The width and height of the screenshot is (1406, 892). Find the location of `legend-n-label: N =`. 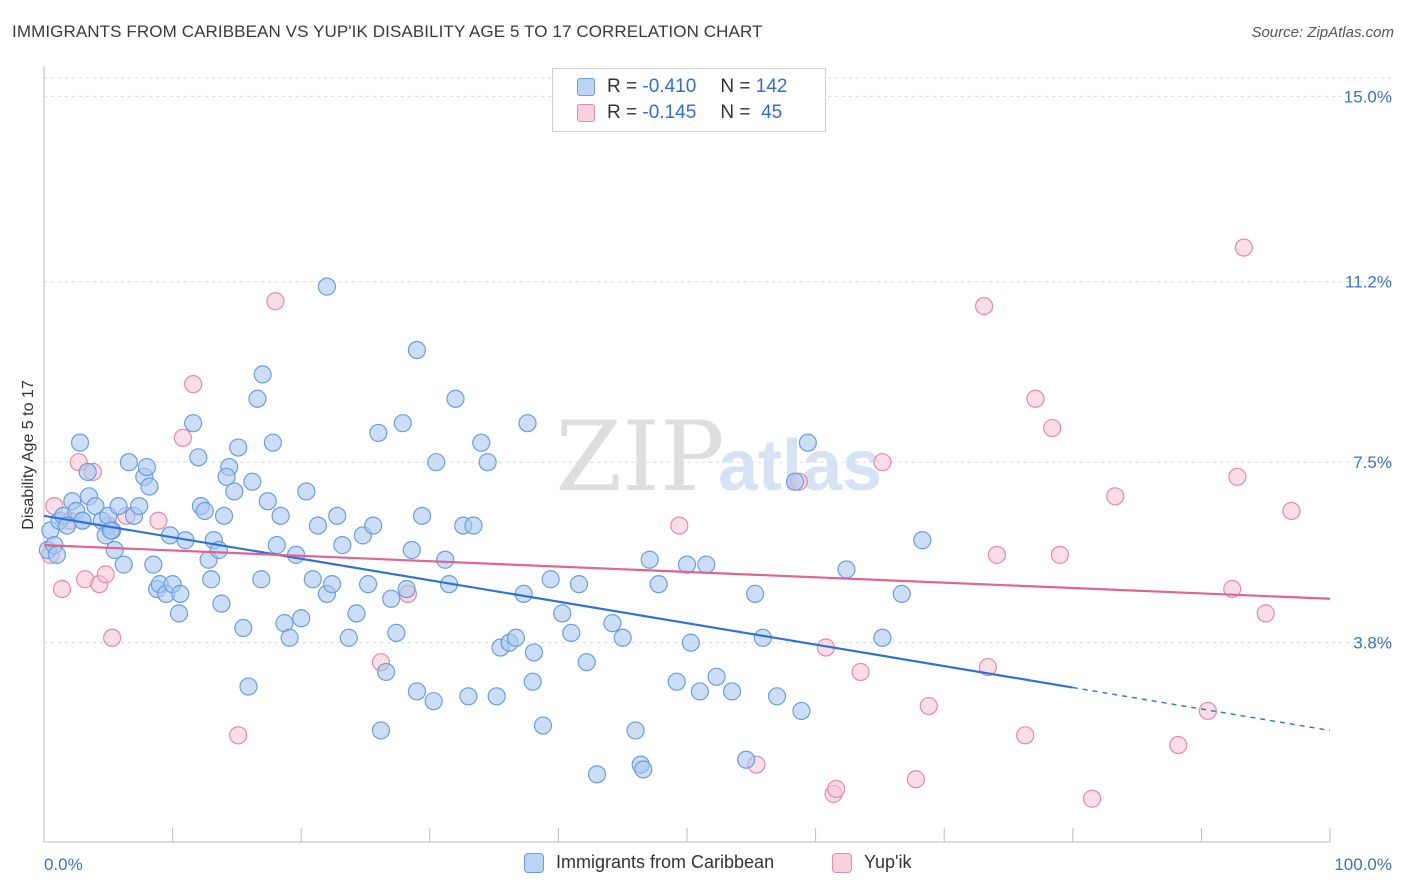

legend-n-label: N = is located at coordinates (735, 86).